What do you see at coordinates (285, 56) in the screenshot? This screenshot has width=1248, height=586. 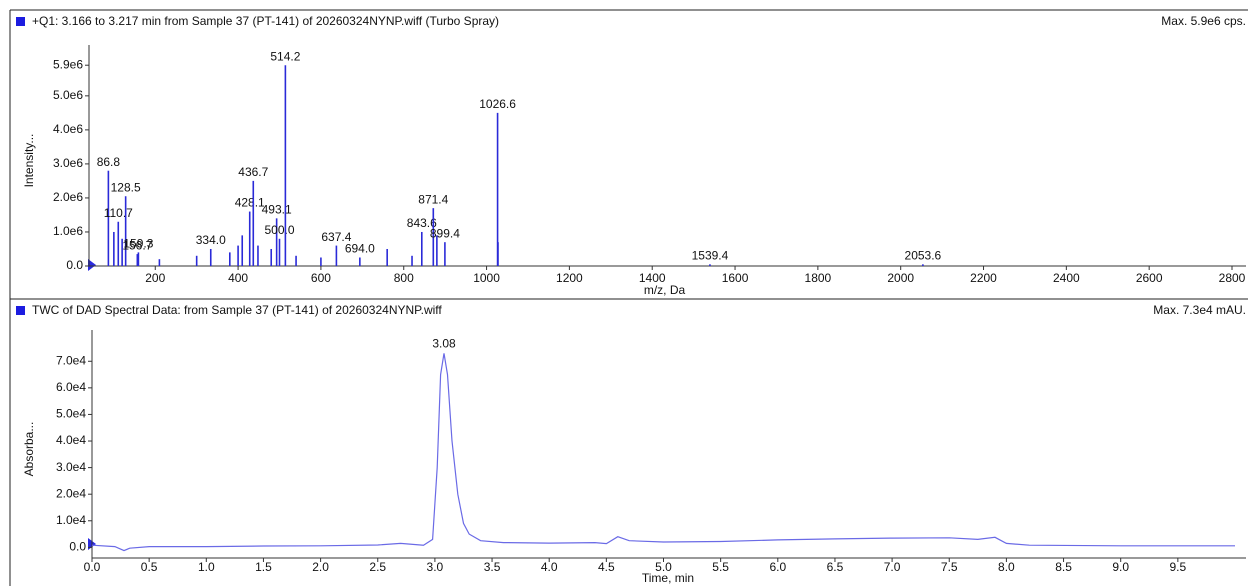 I see `peak-label: 514.2` at bounding box center [285, 56].